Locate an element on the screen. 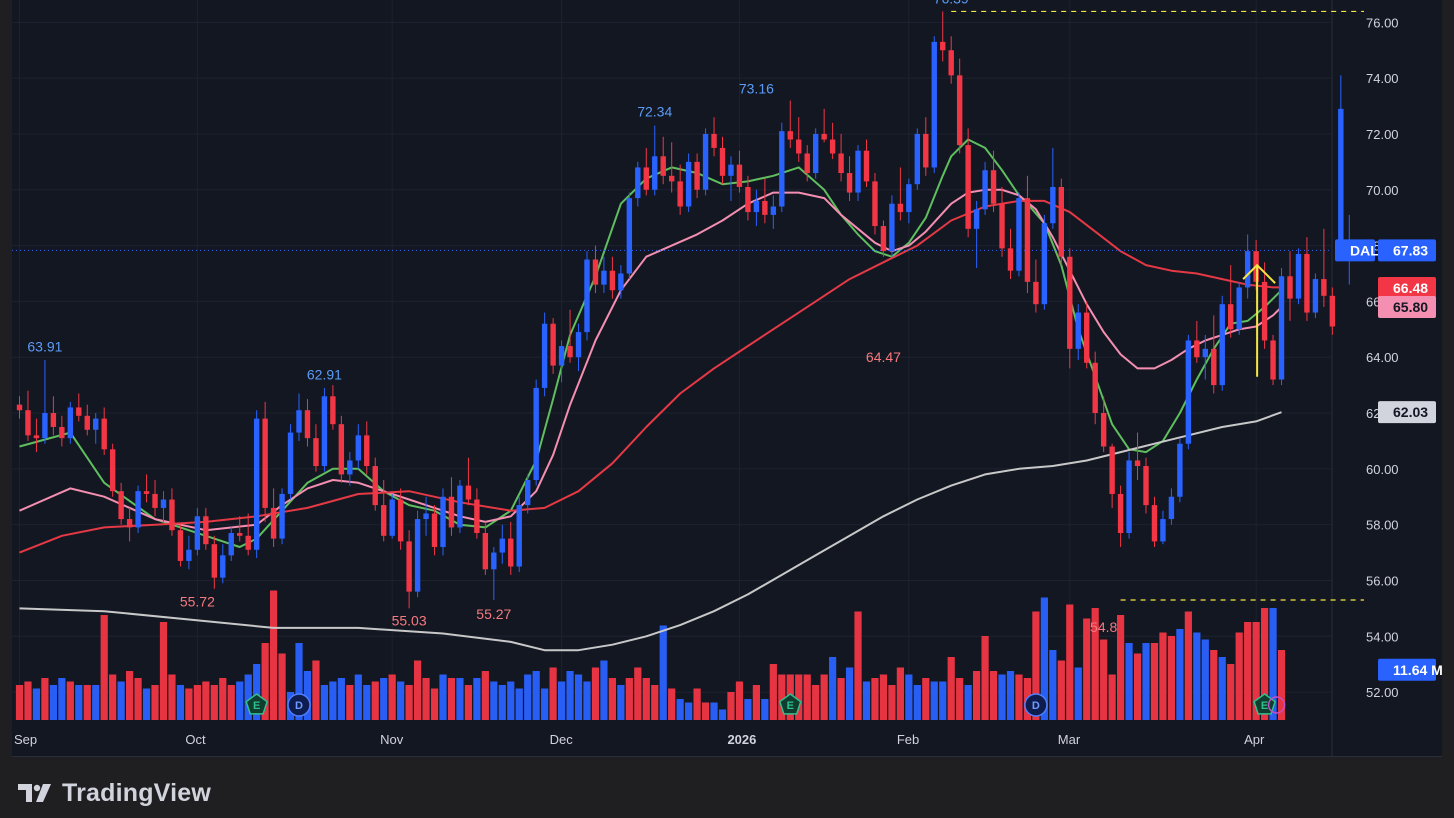 This screenshot has height=818, width=1454. time-tick-label: Sep is located at coordinates (25, 739).